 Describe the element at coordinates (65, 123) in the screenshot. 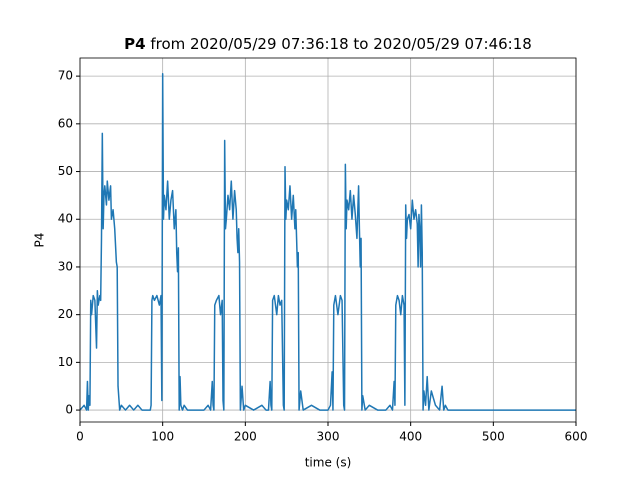

I see `y-tick-label: 60` at that location.